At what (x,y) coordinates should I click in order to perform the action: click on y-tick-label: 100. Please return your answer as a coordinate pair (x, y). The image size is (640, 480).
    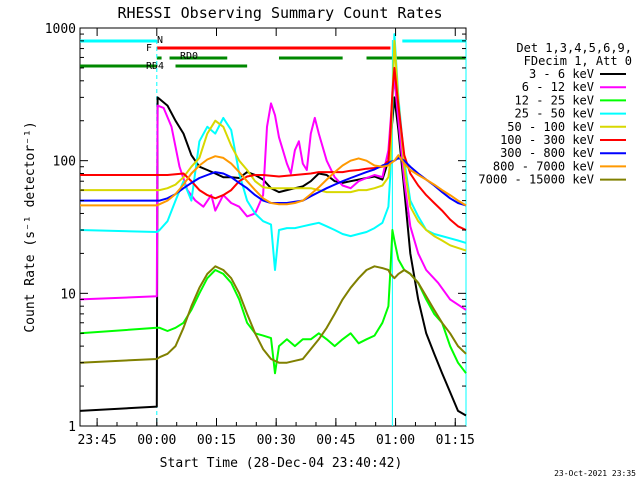
    Looking at the image, I should click on (64, 162).